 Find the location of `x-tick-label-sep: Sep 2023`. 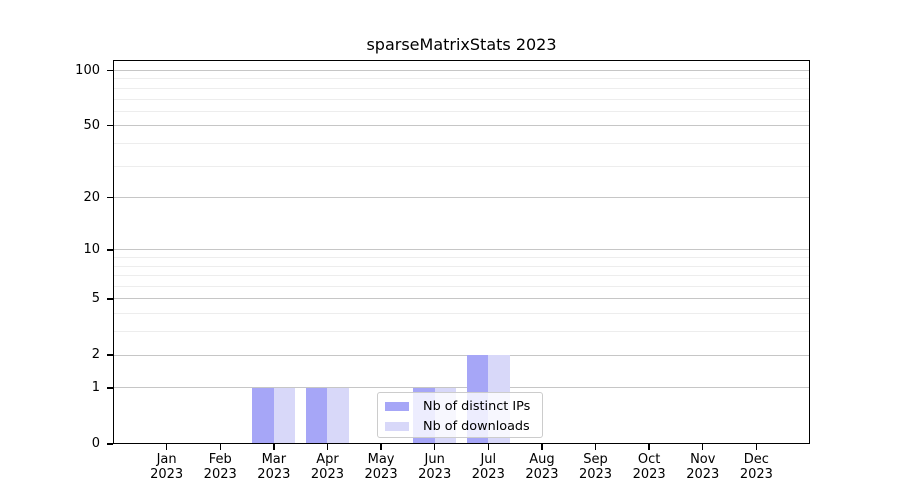

x-tick-label-sep: Sep 2023 is located at coordinates (596, 467).